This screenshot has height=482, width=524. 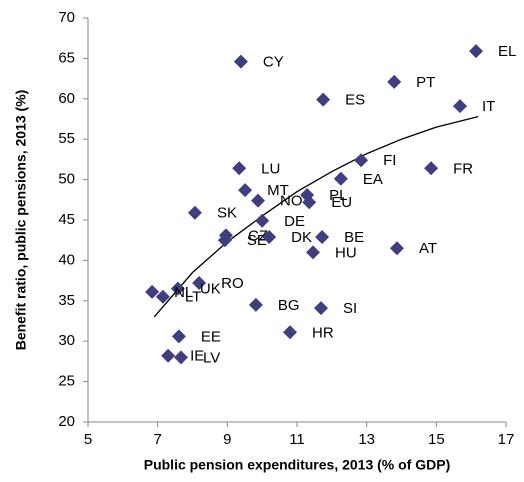 I want to click on point-label: CY, so click(x=273, y=62).